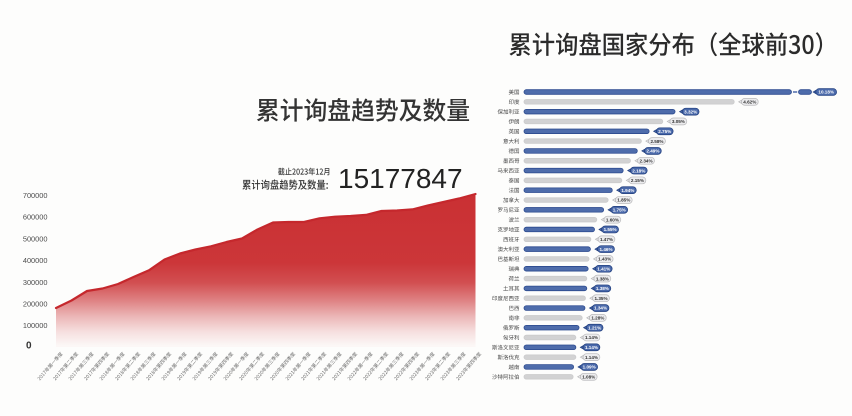 The height and width of the screenshot is (416, 852). I want to click on svg-text: 0, so click(29, 346).